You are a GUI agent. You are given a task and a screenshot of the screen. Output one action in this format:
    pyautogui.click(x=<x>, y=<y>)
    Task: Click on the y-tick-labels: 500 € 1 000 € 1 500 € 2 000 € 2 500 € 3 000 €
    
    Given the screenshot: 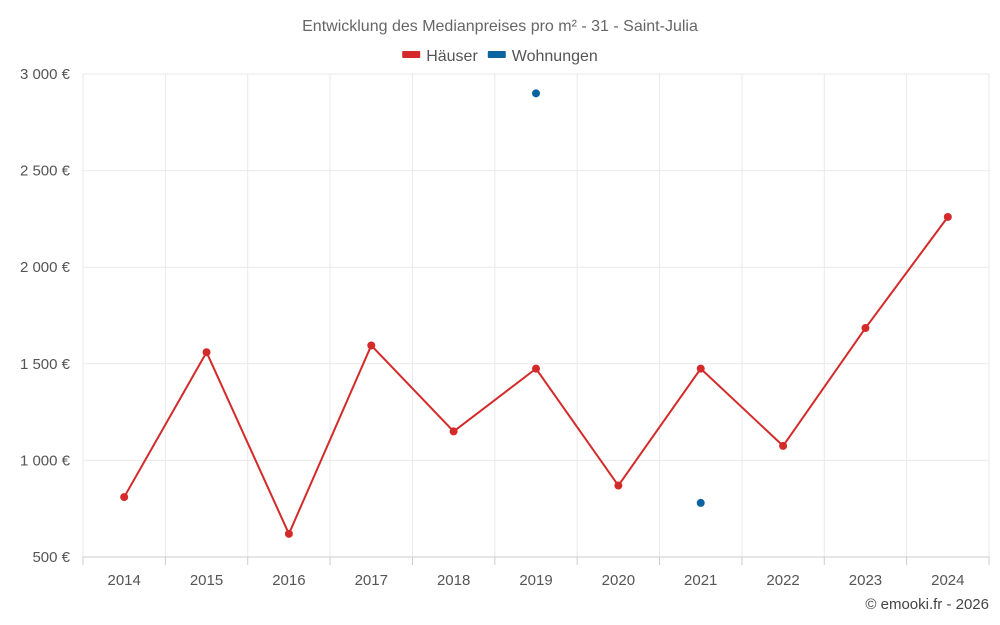 What is the action you would take?
    pyautogui.click(x=45, y=316)
    